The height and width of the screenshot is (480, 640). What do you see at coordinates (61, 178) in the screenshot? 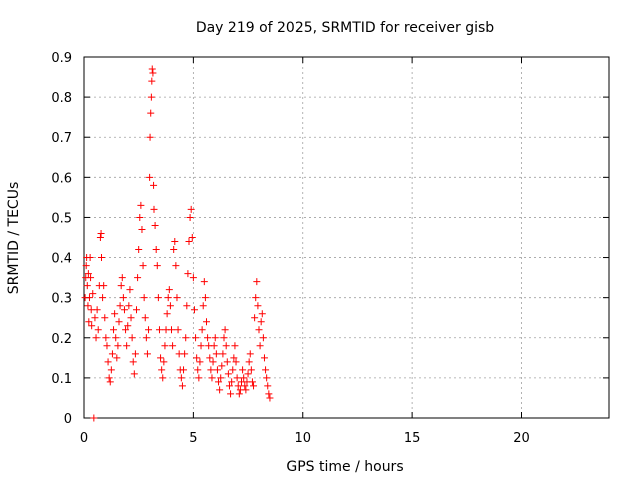
I see `y-tick-label: 0.6` at bounding box center [61, 178].